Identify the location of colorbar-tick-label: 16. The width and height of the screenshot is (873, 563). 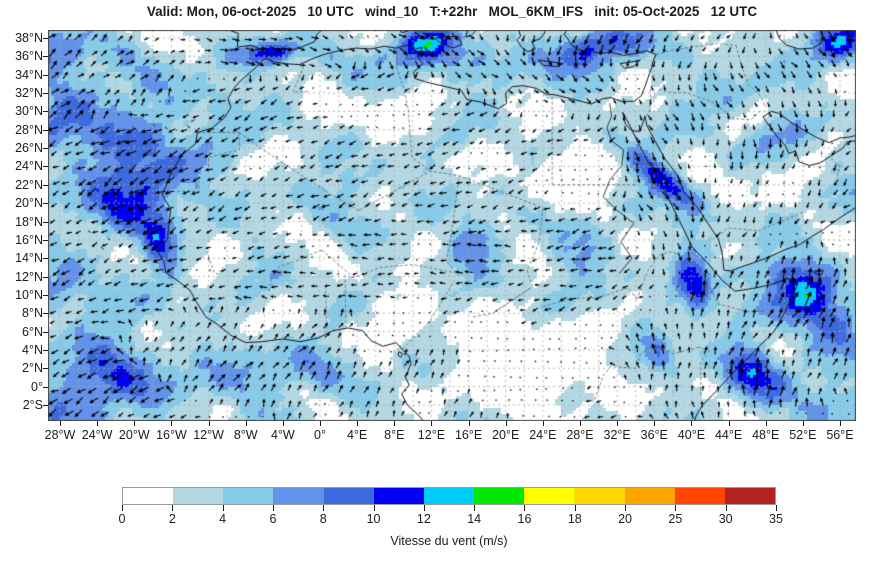
(524, 519).